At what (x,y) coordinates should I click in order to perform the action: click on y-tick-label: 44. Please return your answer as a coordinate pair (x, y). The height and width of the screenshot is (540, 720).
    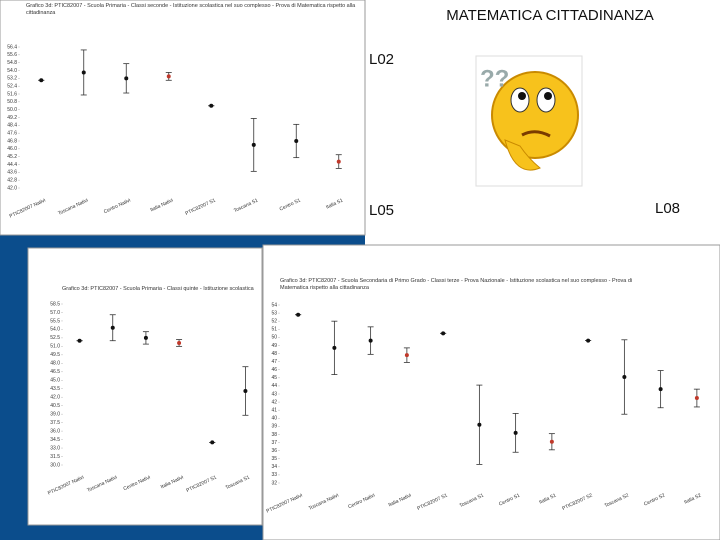
    Looking at the image, I should click on (274, 386).